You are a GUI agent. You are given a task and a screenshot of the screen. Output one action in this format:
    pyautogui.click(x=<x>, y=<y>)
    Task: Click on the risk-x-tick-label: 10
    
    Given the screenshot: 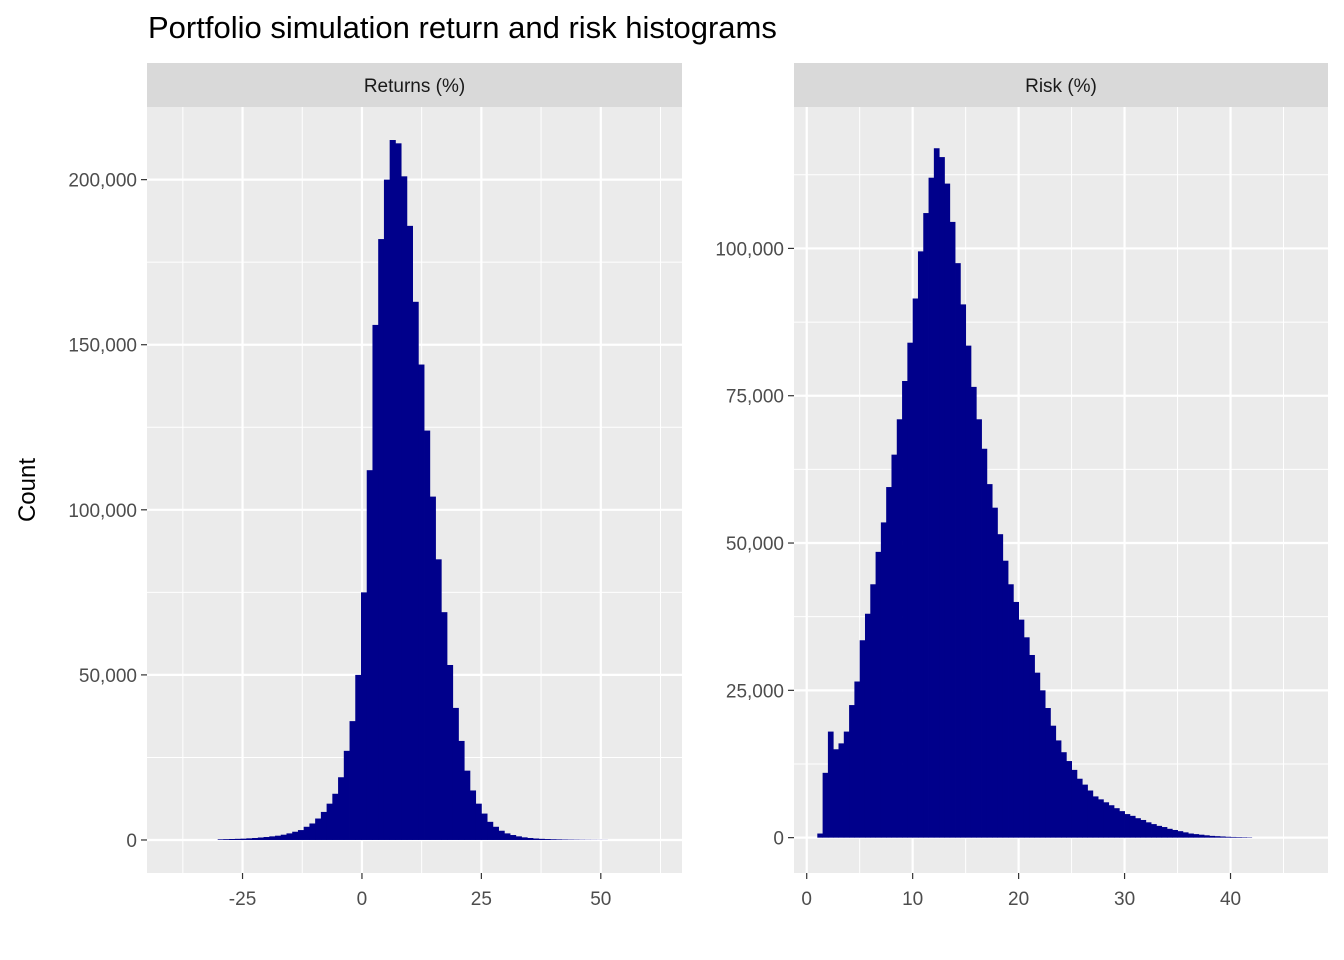 What is the action you would take?
    pyautogui.click(x=912, y=899)
    